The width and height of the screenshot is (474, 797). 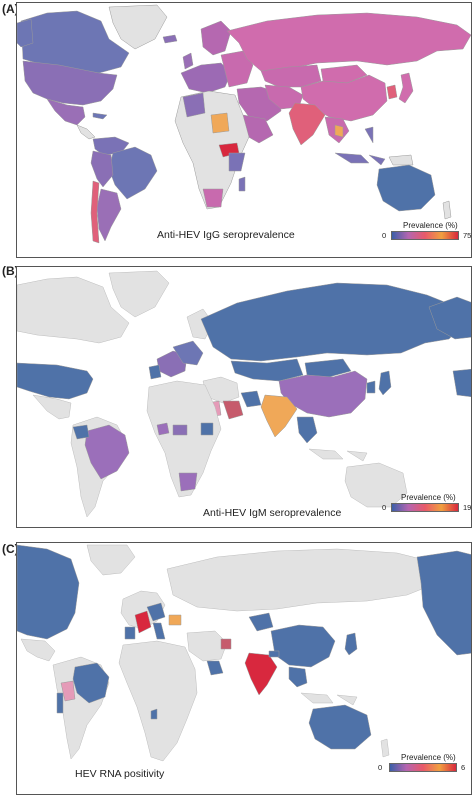 I want to click on scandinavia, so click(x=216, y=38).